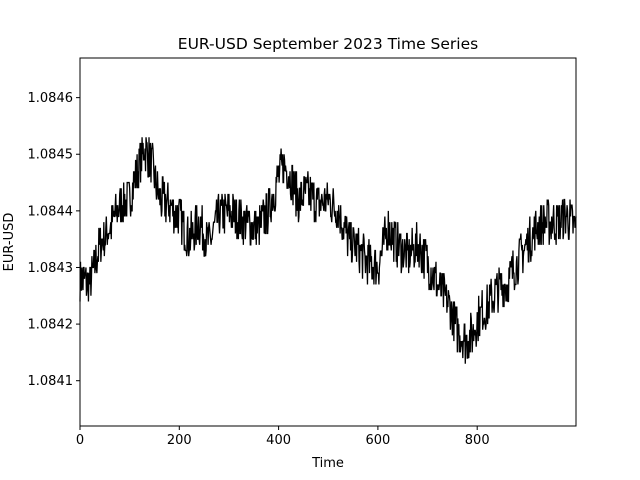 The image size is (640, 480). Describe the element at coordinates (51, 381) in the screenshot. I see `y-tick-label: 1.0841` at that location.